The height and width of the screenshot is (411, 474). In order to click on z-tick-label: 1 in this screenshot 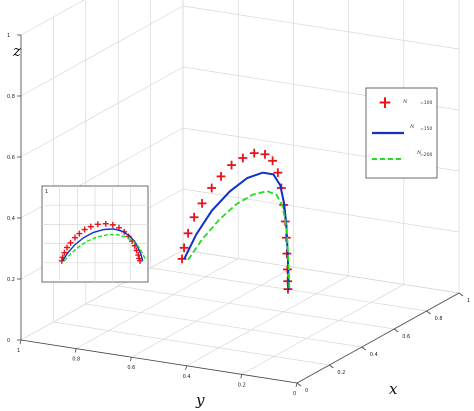, I will do `click(8, 36)`.